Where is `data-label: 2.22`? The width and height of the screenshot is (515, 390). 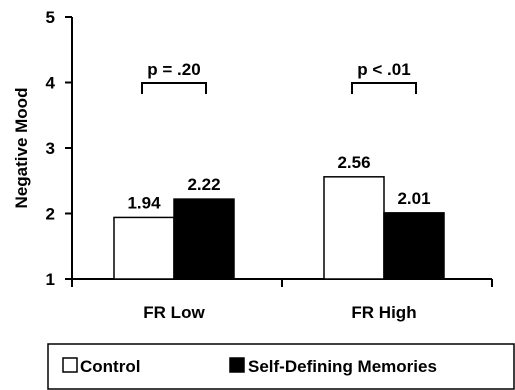 data-label: 2.22 is located at coordinates (203, 184).